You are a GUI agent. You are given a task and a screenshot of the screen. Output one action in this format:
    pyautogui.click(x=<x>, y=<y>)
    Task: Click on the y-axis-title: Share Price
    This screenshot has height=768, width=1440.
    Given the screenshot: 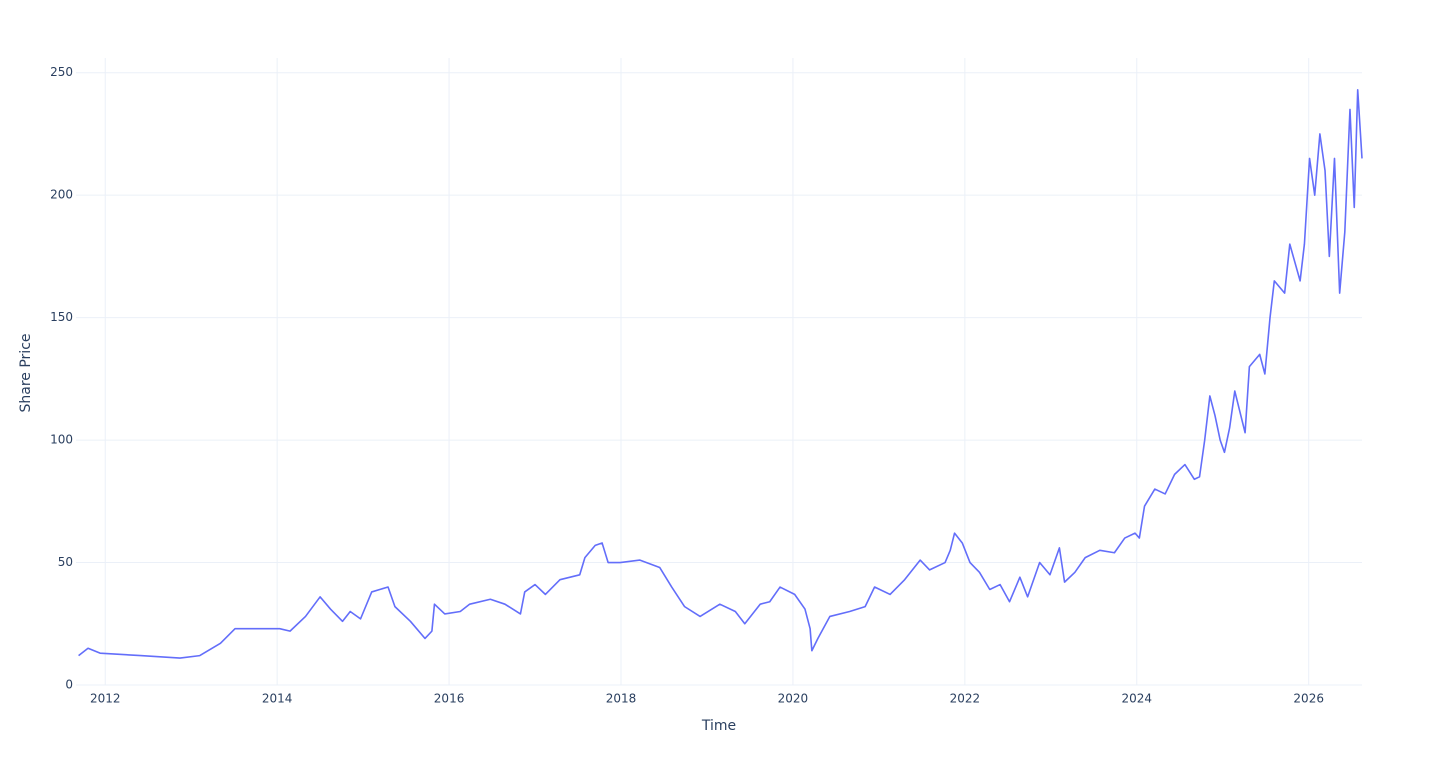 What is the action you would take?
    pyautogui.click(x=26, y=372)
    